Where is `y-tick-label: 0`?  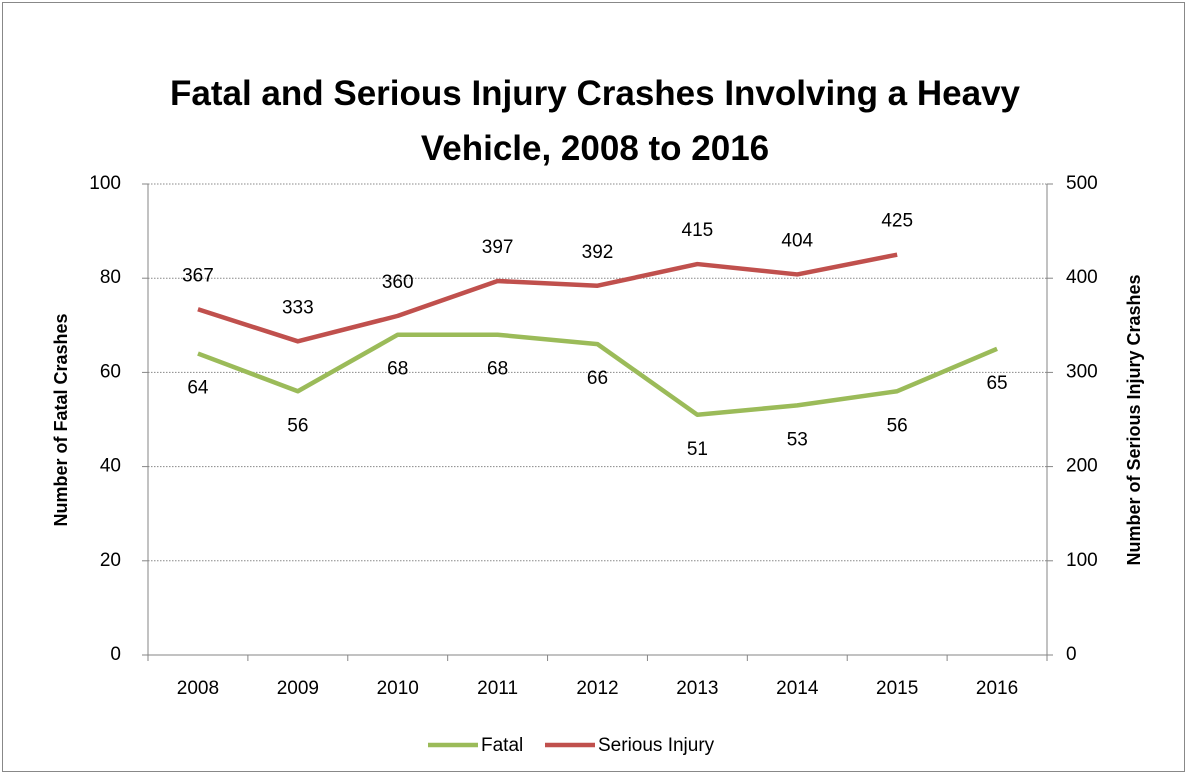 y-tick-label: 0 is located at coordinates (115, 654).